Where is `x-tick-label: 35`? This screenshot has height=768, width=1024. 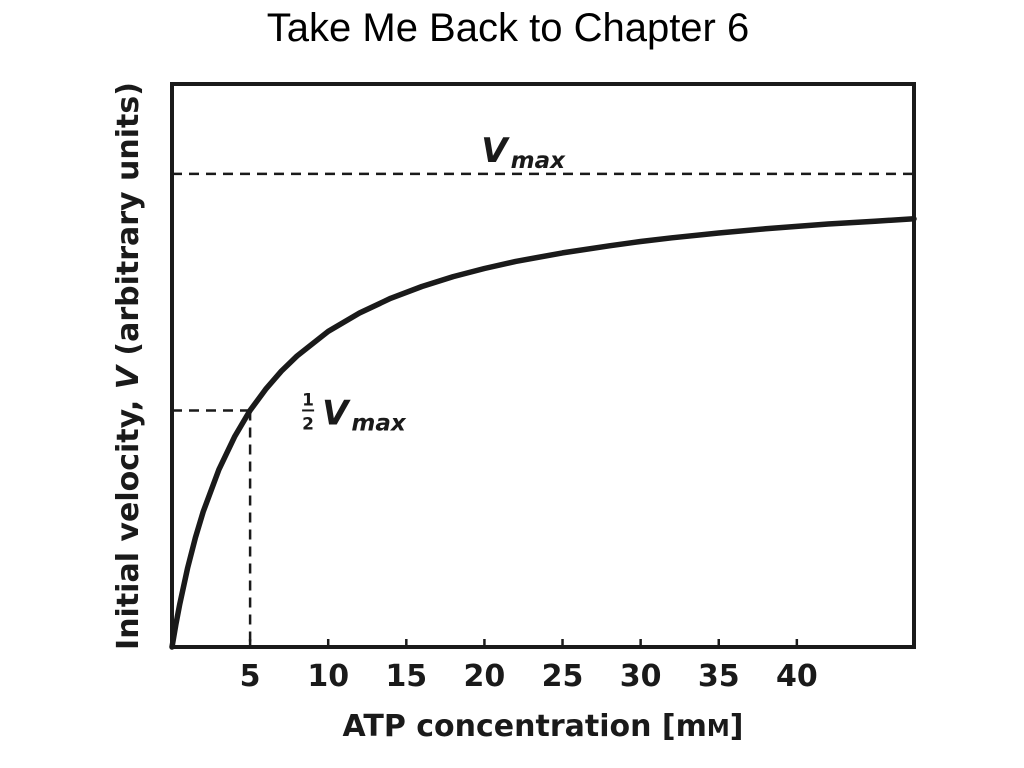
x-tick-label: 35 is located at coordinates (719, 676).